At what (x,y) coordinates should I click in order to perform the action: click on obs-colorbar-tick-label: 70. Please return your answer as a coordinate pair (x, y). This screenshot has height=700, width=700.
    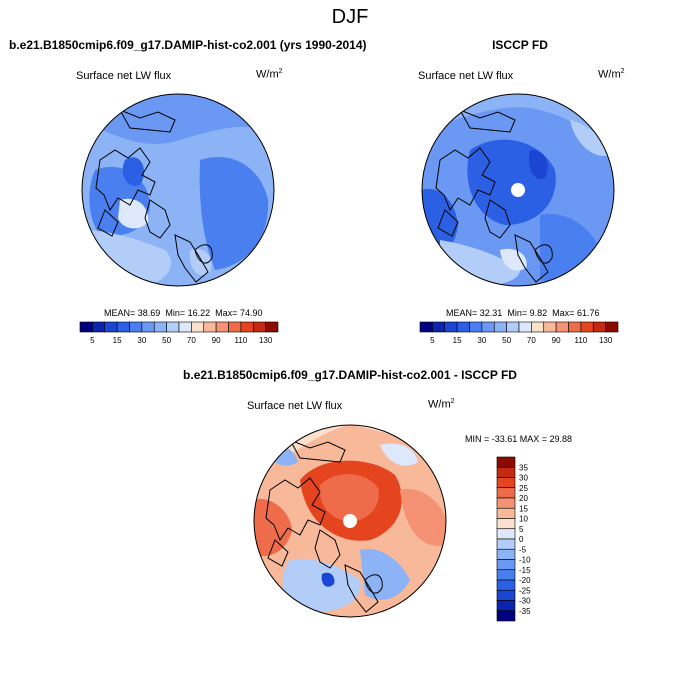
    Looking at the image, I should click on (531, 340).